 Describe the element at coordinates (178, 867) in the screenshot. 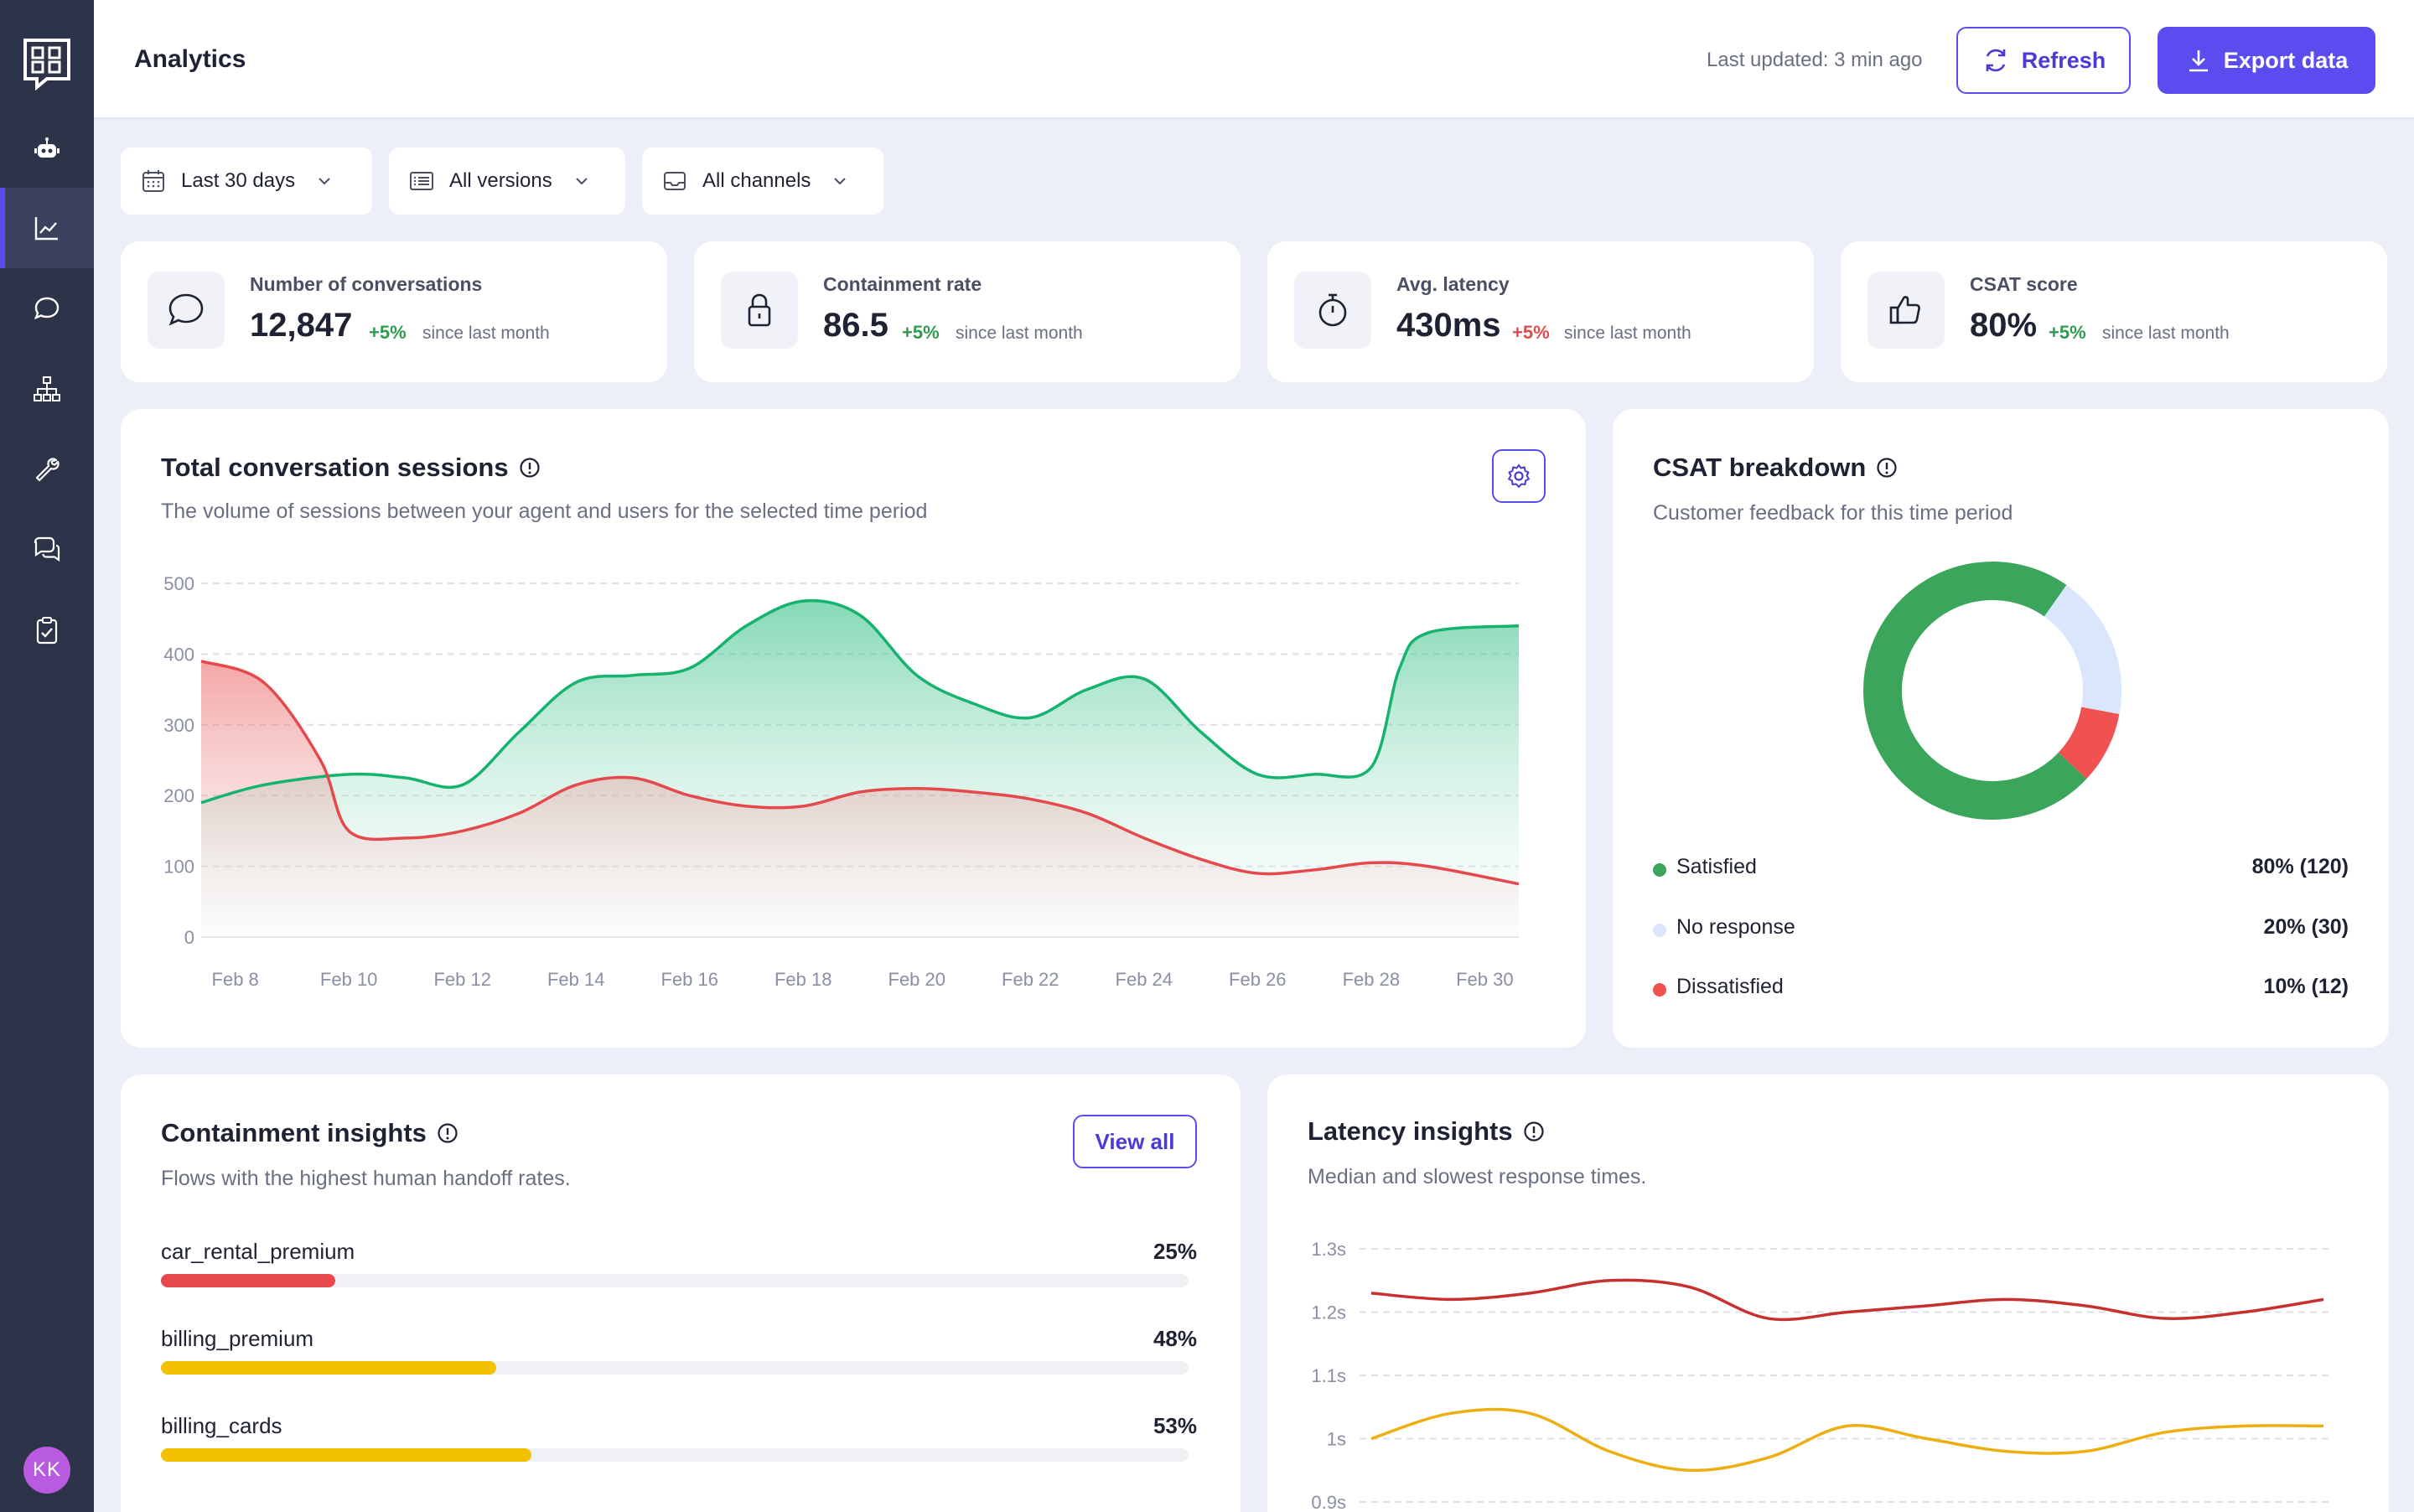

I see `y-tick-label: 100` at that location.